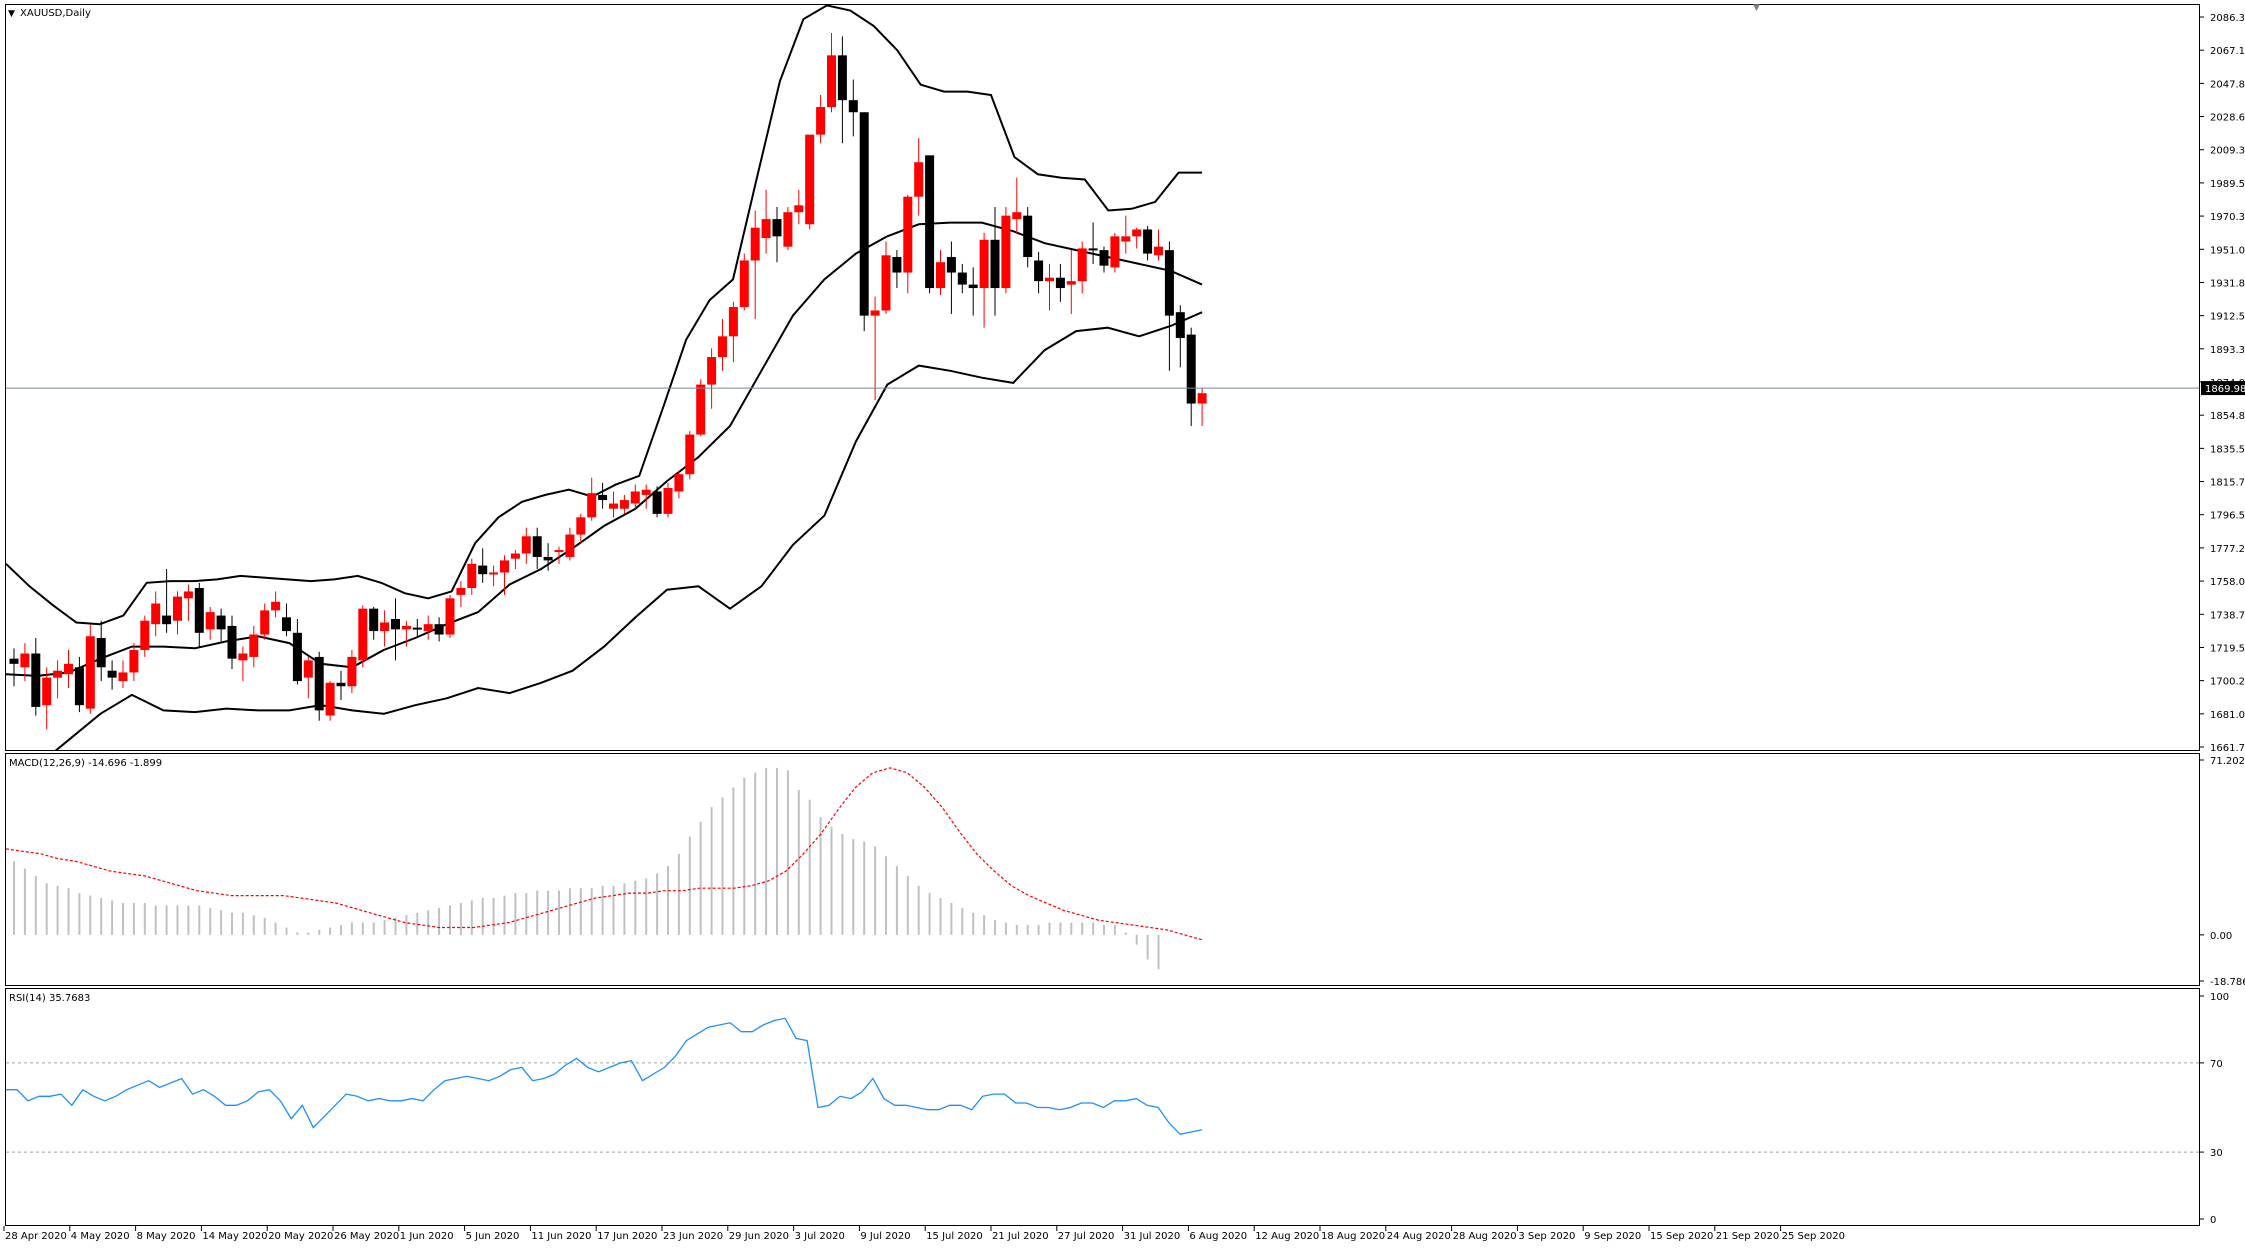 Image resolution: width=2245 pixels, height=1249 pixels. Describe the element at coordinates (85, 763) in the screenshot. I see `macd-label: MACD(12,26,9) -14.696 -1.899` at that location.